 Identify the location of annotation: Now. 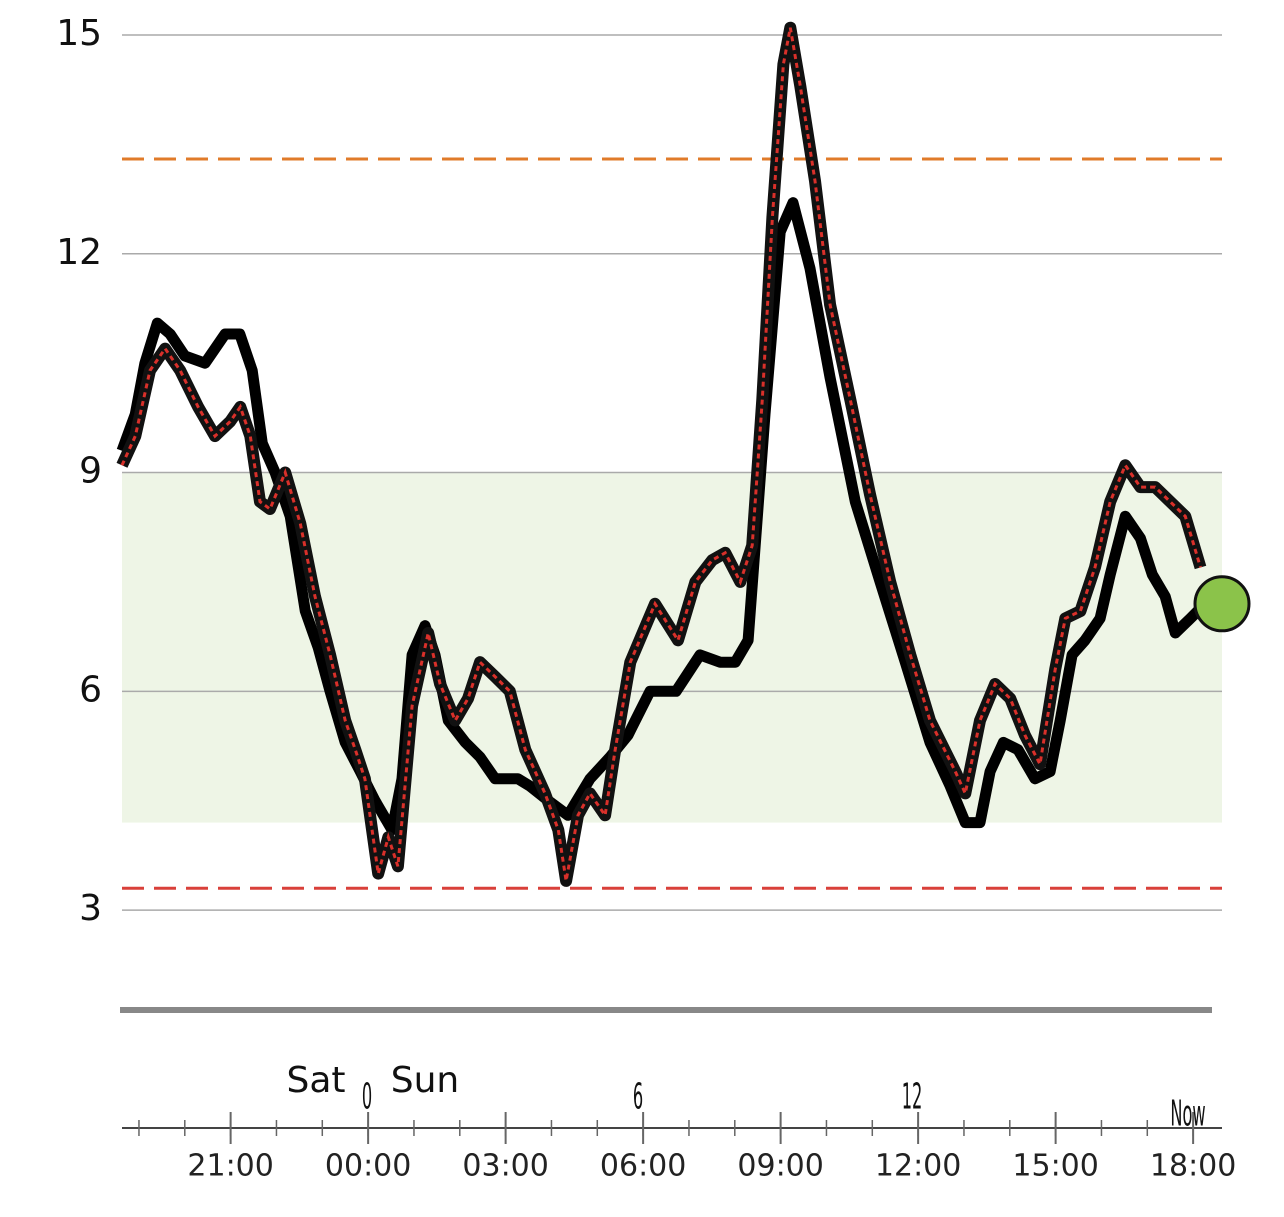
(1187, 1113).